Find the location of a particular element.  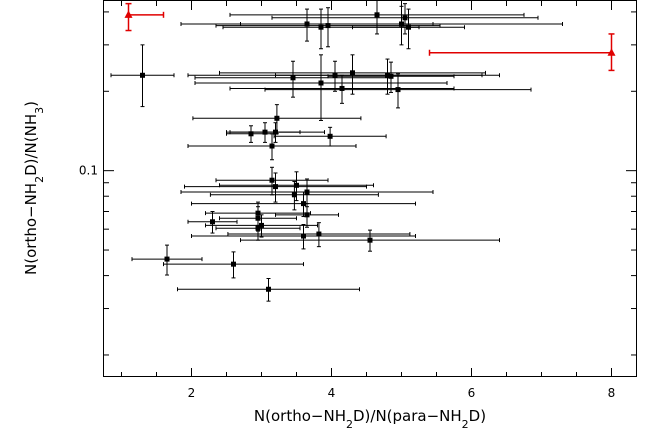

x-tick-label: 6 is located at coordinates (472, 393).